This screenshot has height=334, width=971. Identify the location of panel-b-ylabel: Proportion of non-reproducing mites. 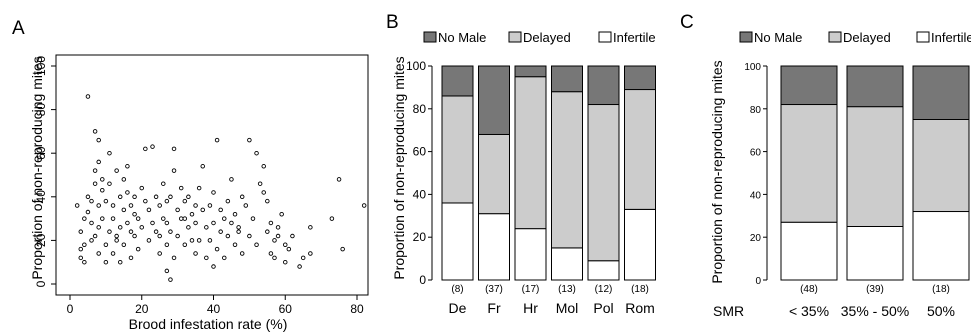
(399, 167).